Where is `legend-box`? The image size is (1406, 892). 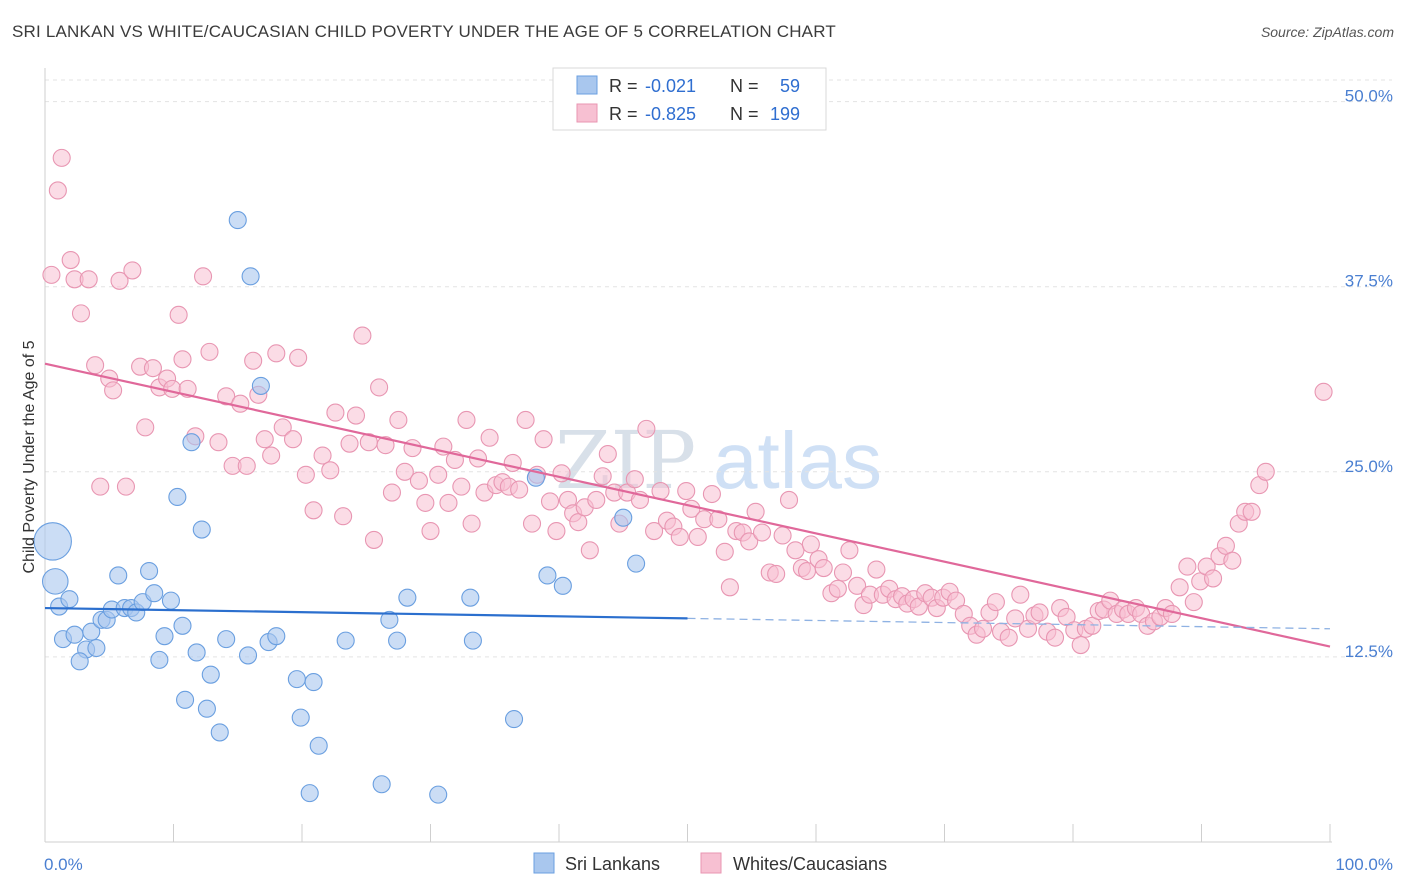 legend-box is located at coordinates (689, 99).